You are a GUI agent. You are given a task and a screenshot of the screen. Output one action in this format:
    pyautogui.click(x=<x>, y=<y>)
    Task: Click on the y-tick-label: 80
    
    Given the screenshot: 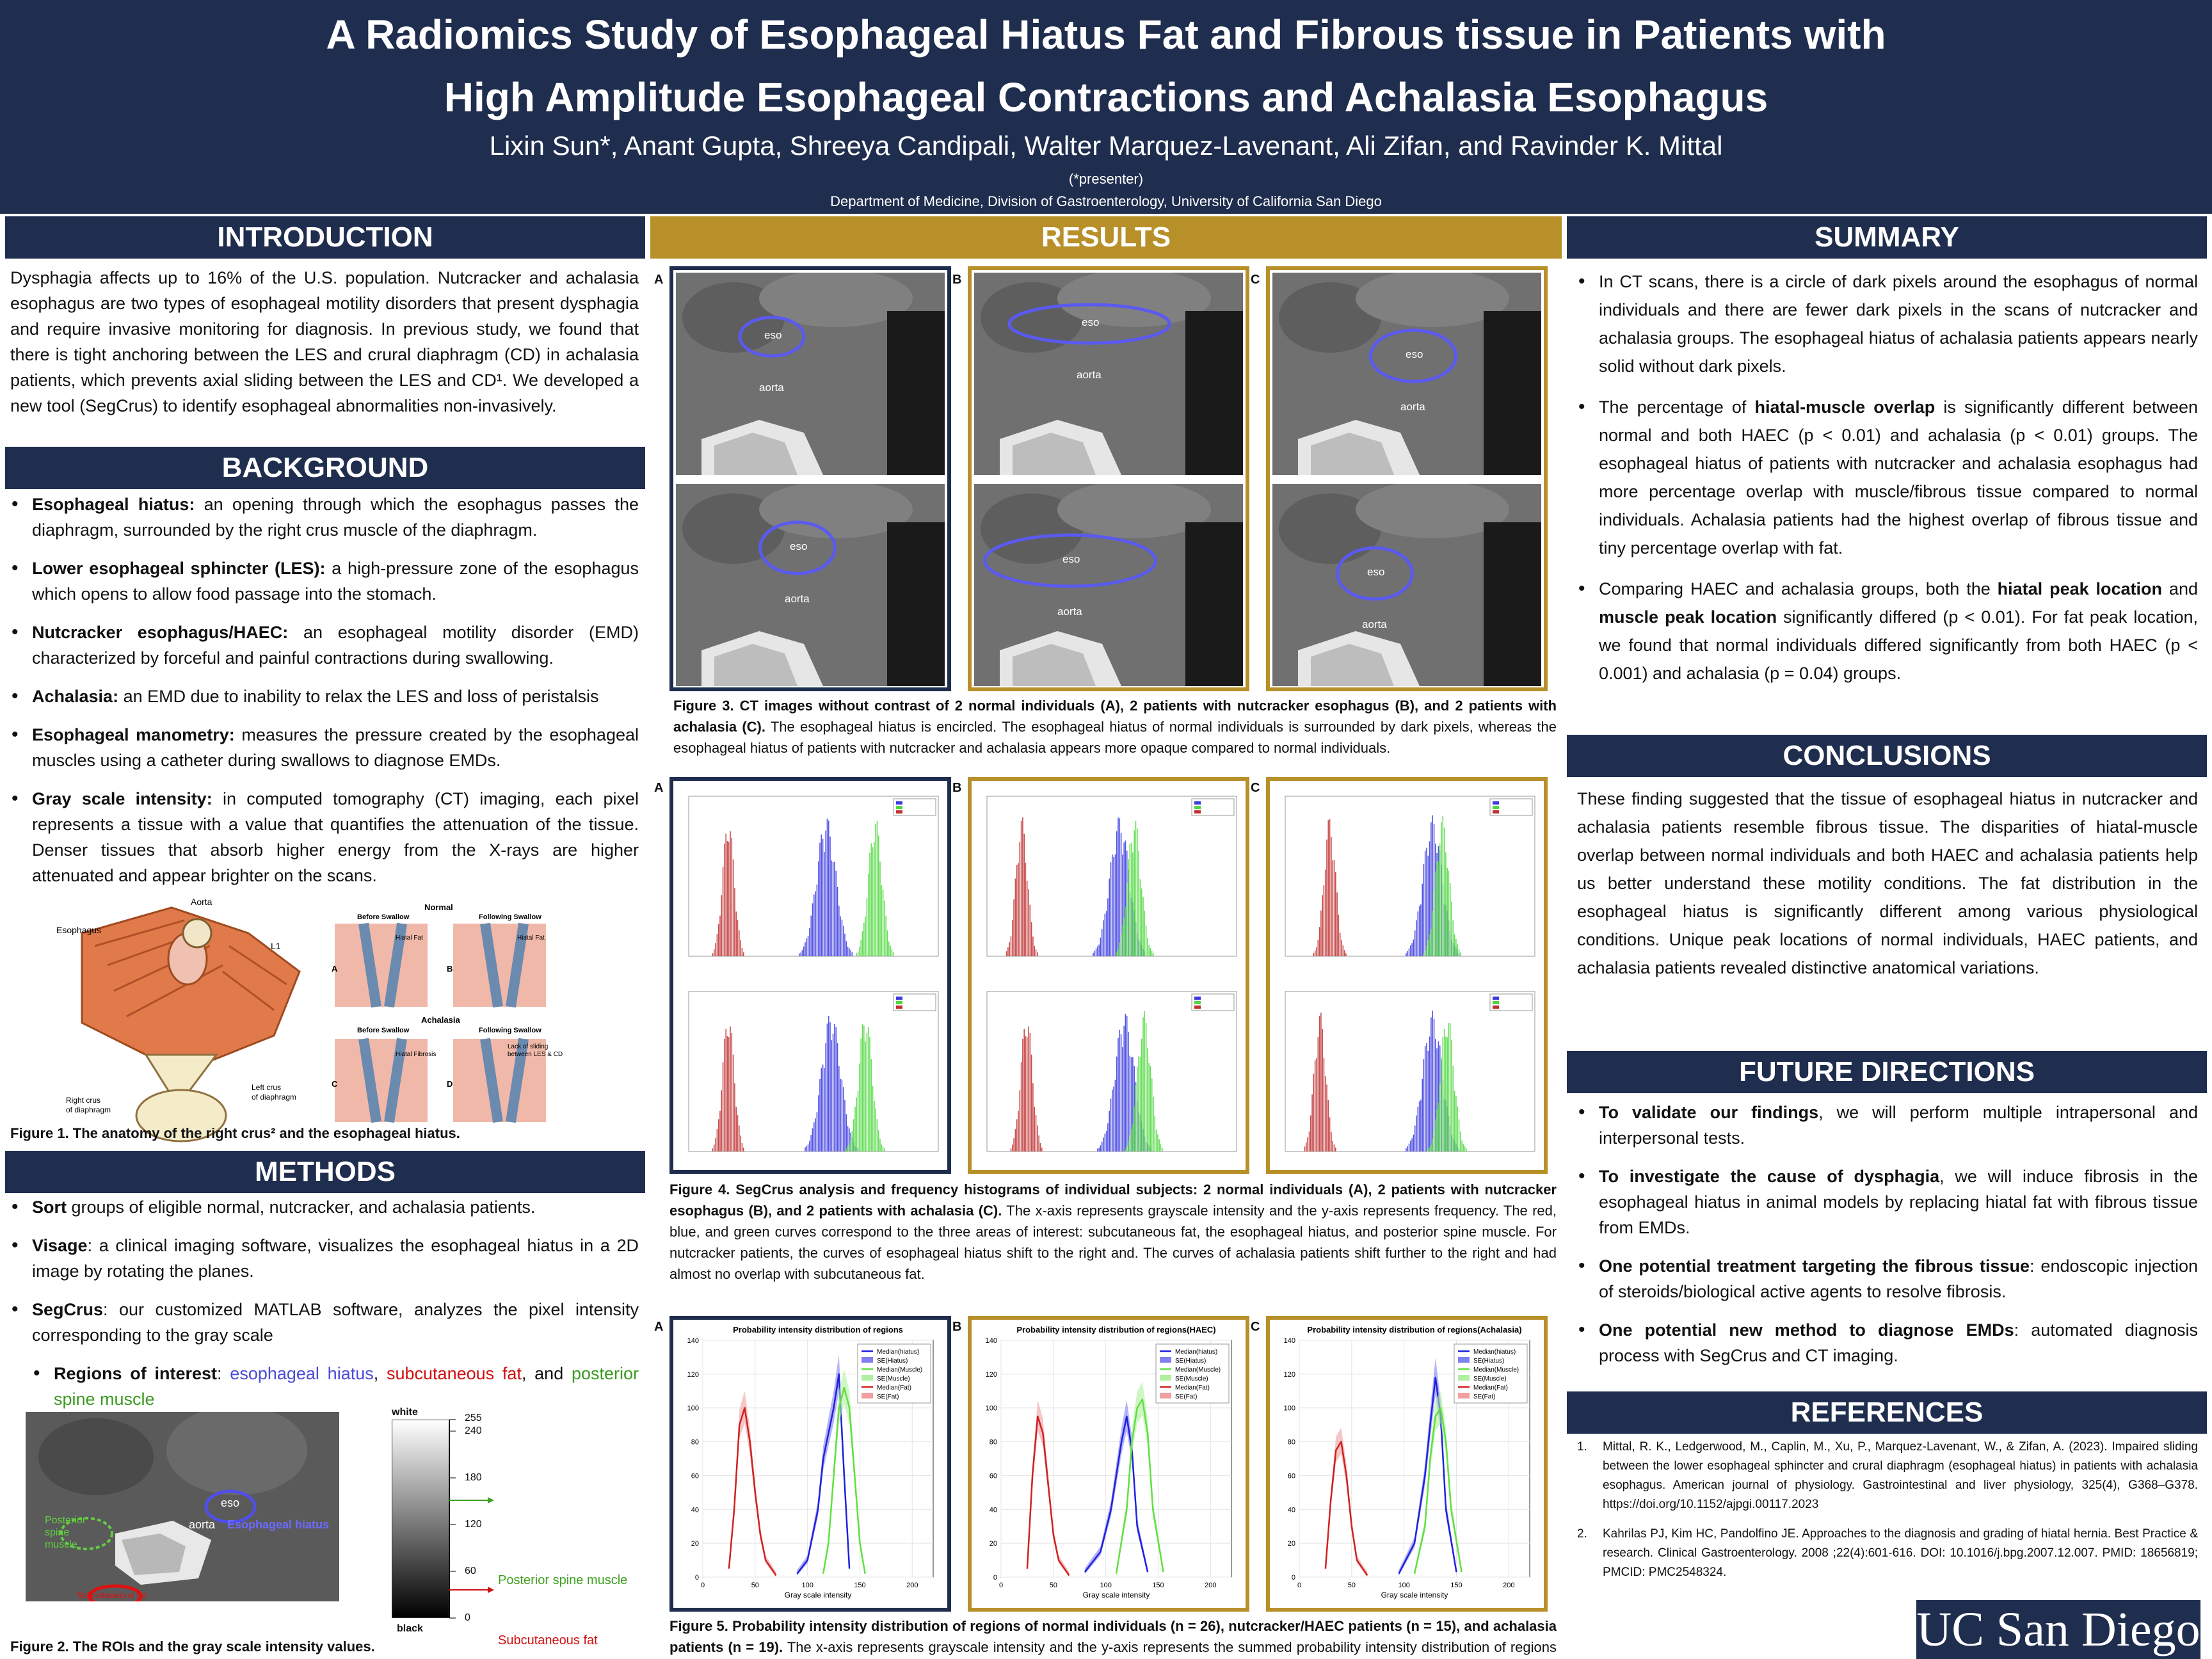 What is the action you would take?
    pyautogui.click(x=993, y=1443)
    